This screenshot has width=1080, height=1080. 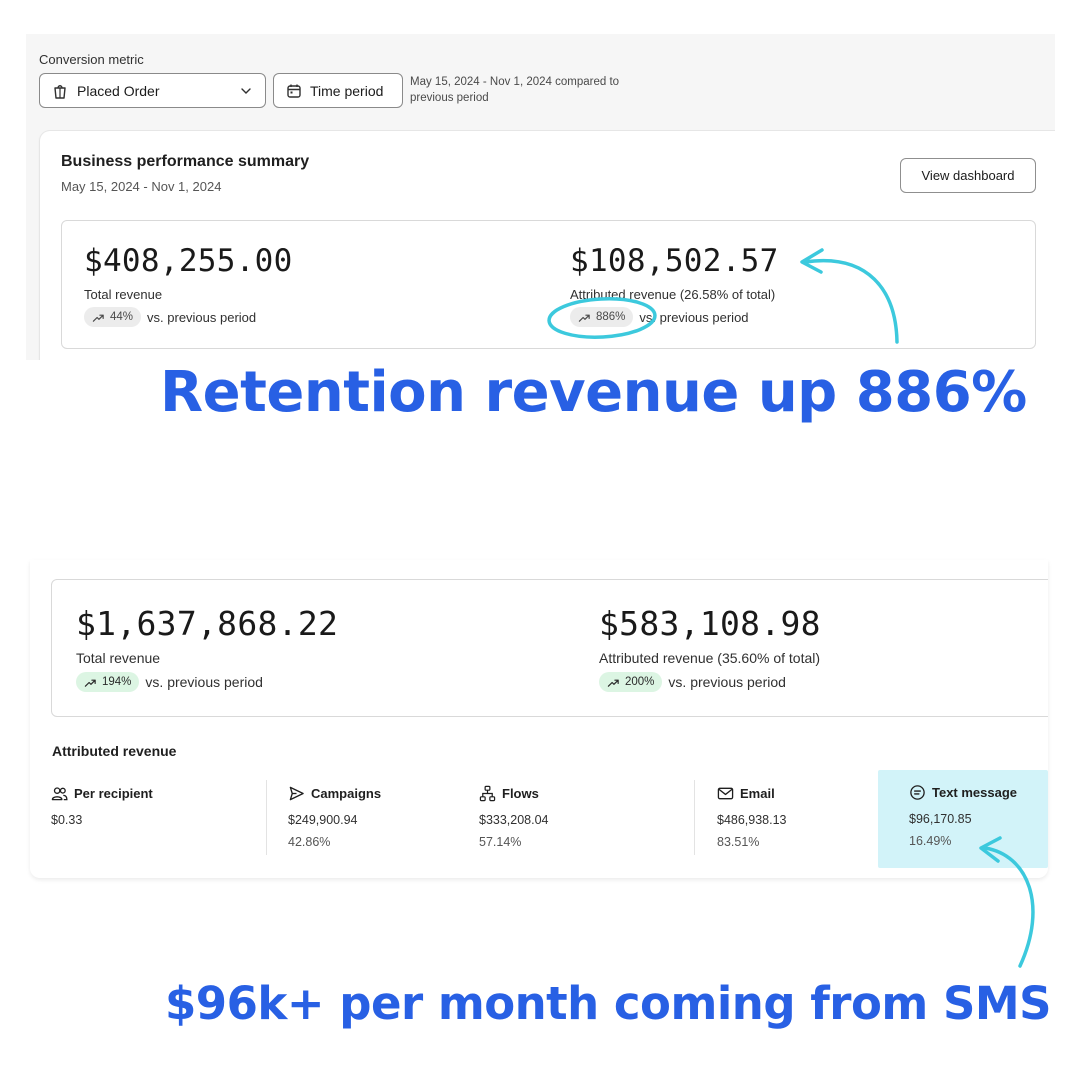 I want to click on change-percent: 44%, so click(x=122, y=317).